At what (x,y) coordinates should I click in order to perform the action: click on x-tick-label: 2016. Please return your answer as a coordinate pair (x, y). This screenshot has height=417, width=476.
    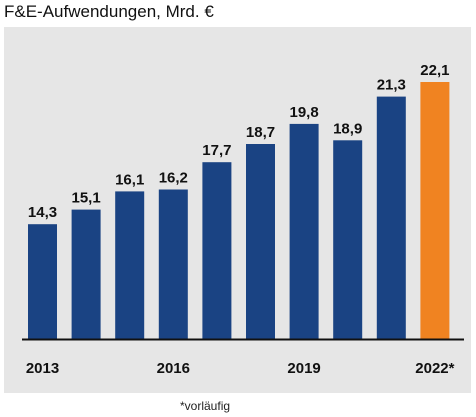
    Looking at the image, I should click on (173, 368).